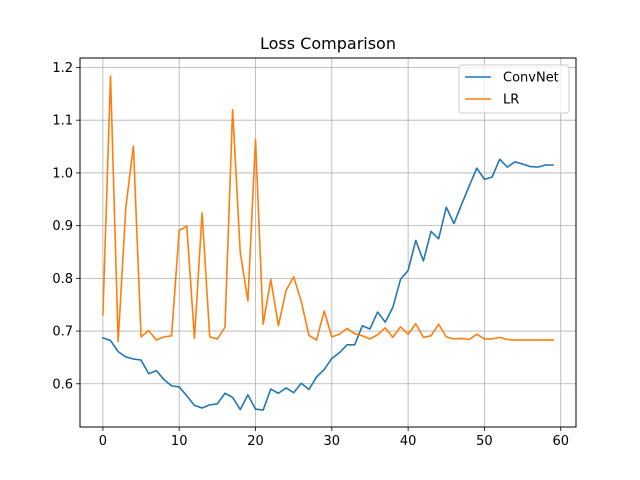 Image resolution: width=640 pixels, height=480 pixels. I want to click on y-tick-label: 0.8, so click(62, 279).